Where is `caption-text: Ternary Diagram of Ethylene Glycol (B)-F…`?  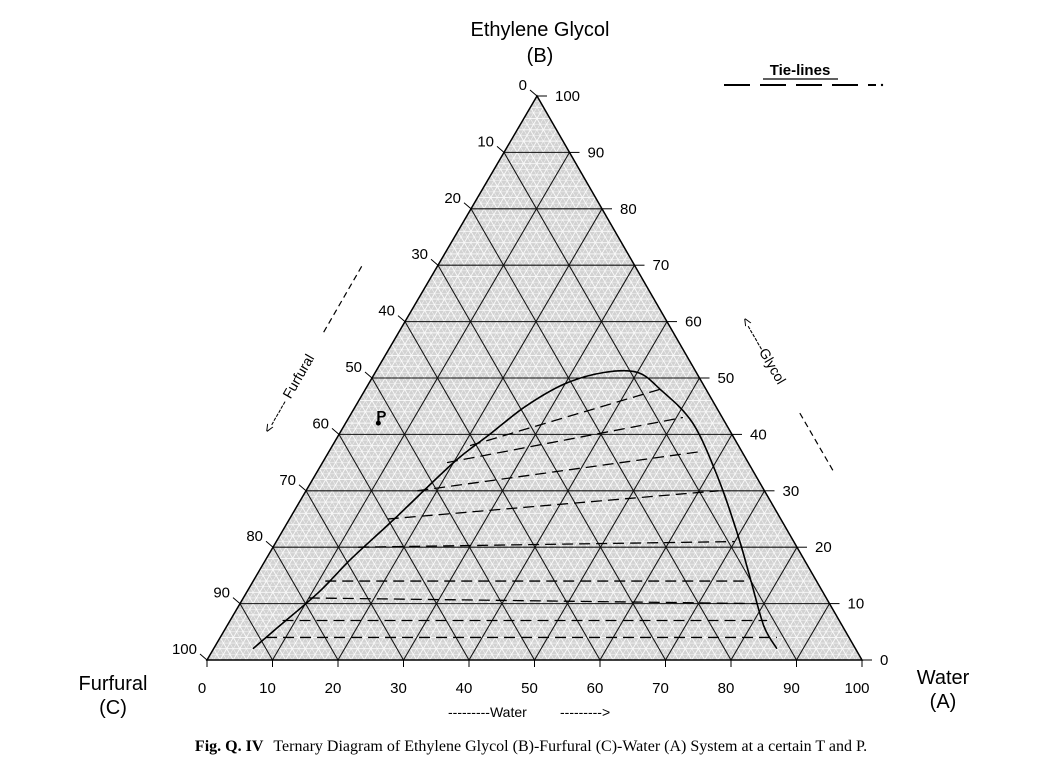
caption-text: Ternary Diagram of Ethylene Glycol (B)-F… is located at coordinates (570, 746).